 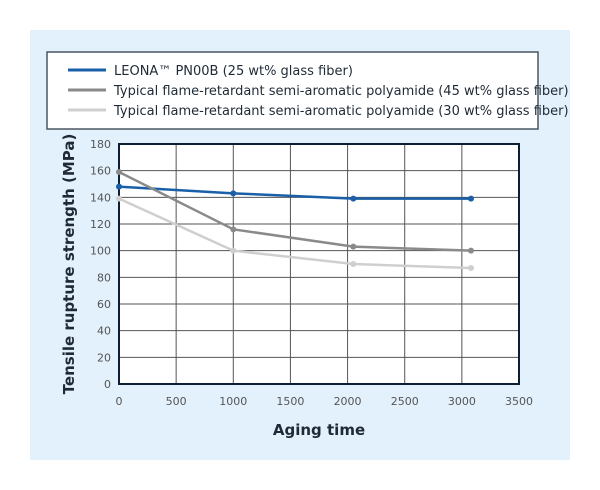 What do you see at coordinates (100, 197) in the screenshot?
I see `y-tick-label: 140` at bounding box center [100, 197].